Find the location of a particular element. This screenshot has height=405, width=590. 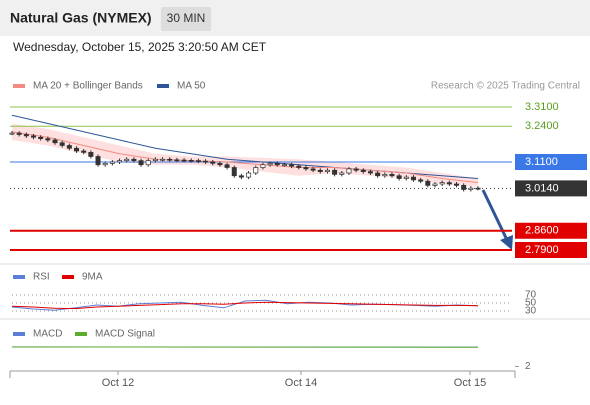

x-tick-label: Oct 14 is located at coordinates (301, 383).